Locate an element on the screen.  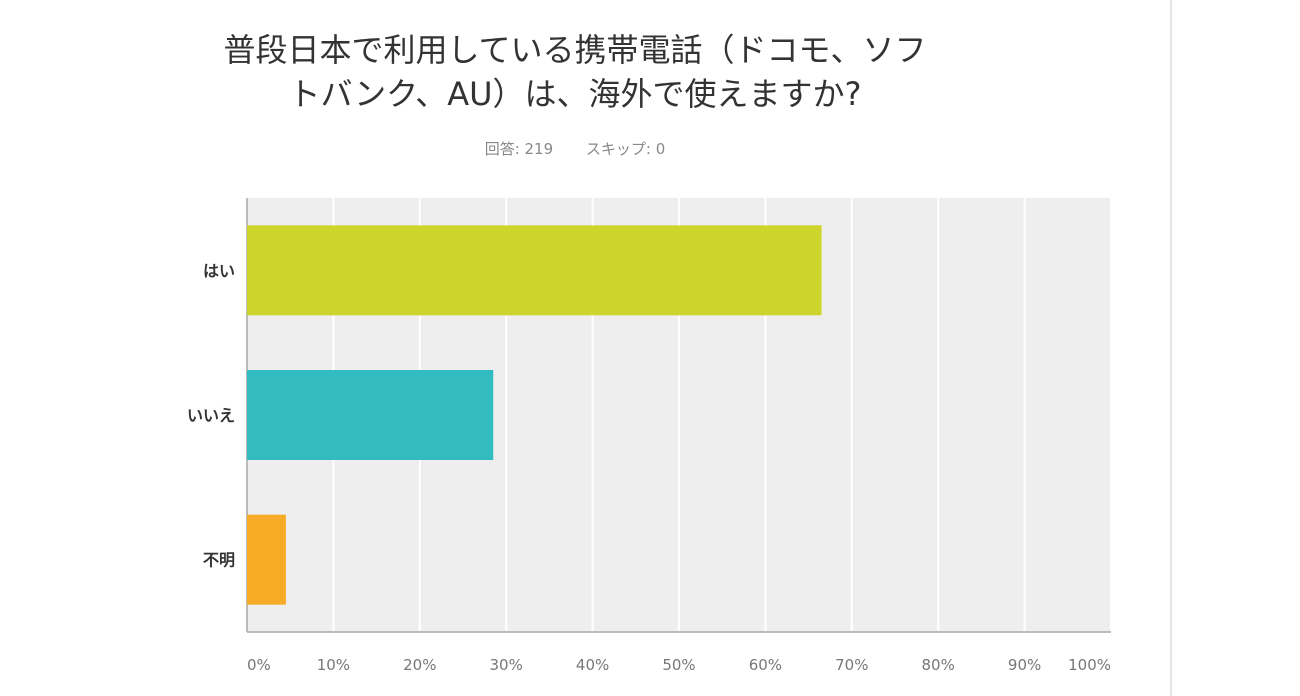
answered-count: 回答: 219 is located at coordinates (519, 149).